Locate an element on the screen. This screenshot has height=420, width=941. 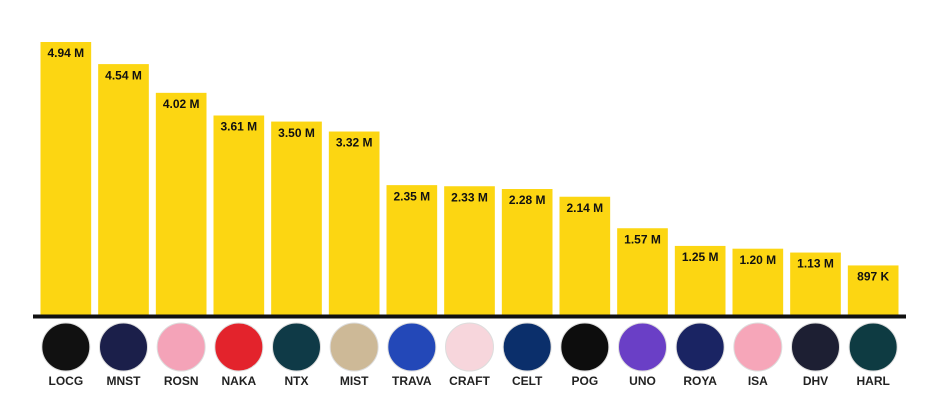
x-tick-label: MNST is located at coordinates (124, 381).